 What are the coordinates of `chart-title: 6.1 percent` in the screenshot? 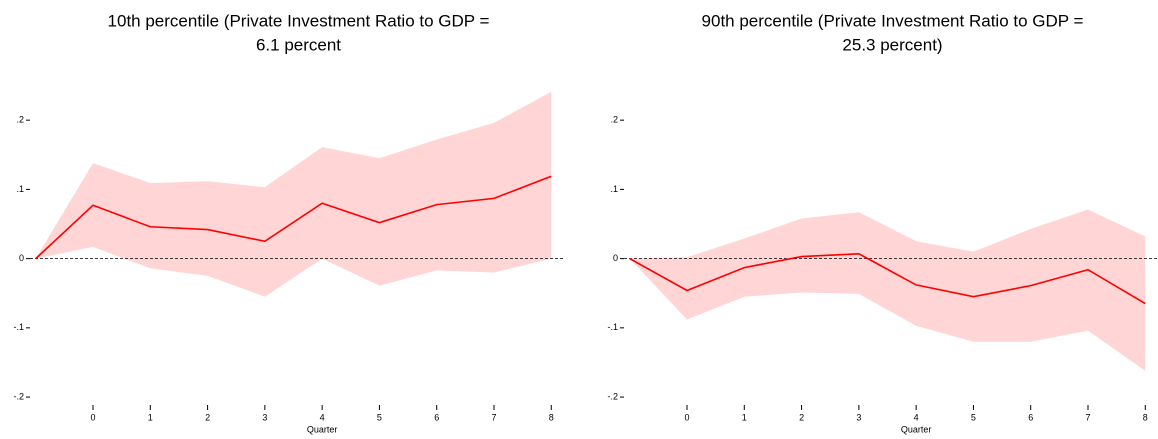 It's located at (298, 44).